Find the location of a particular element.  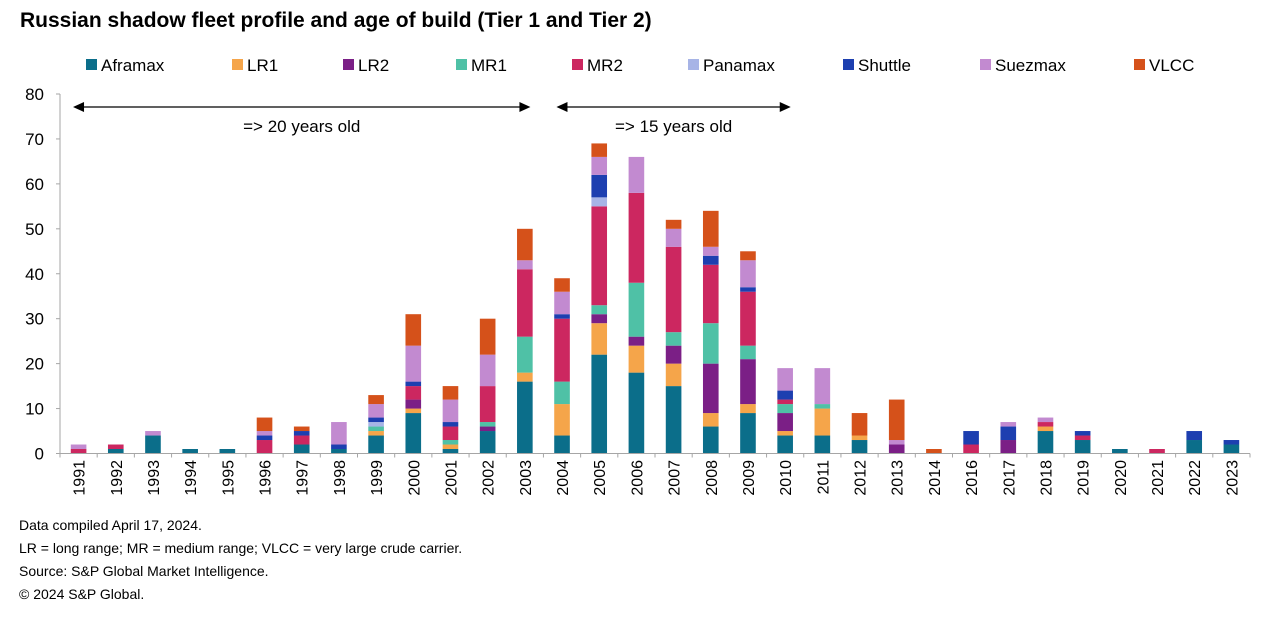

bar-segment-2005-mr1 is located at coordinates (599, 310).